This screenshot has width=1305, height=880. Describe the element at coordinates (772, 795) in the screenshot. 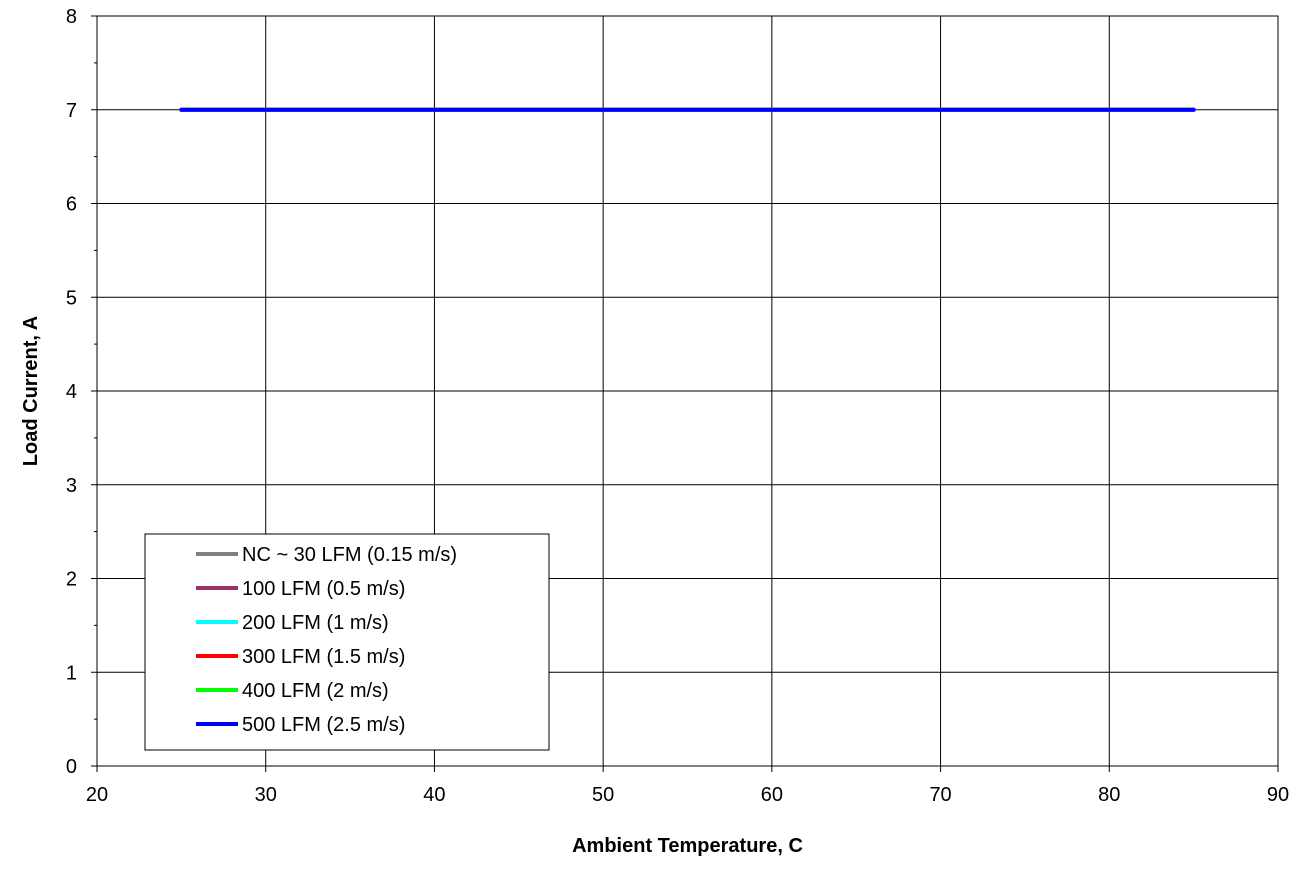

I see `x-tick-label: 60` at that location.